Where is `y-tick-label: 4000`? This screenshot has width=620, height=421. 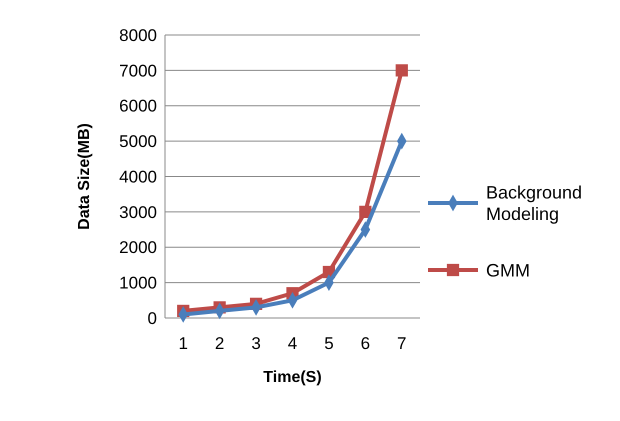
y-tick-label: 4000 is located at coordinates (138, 176).